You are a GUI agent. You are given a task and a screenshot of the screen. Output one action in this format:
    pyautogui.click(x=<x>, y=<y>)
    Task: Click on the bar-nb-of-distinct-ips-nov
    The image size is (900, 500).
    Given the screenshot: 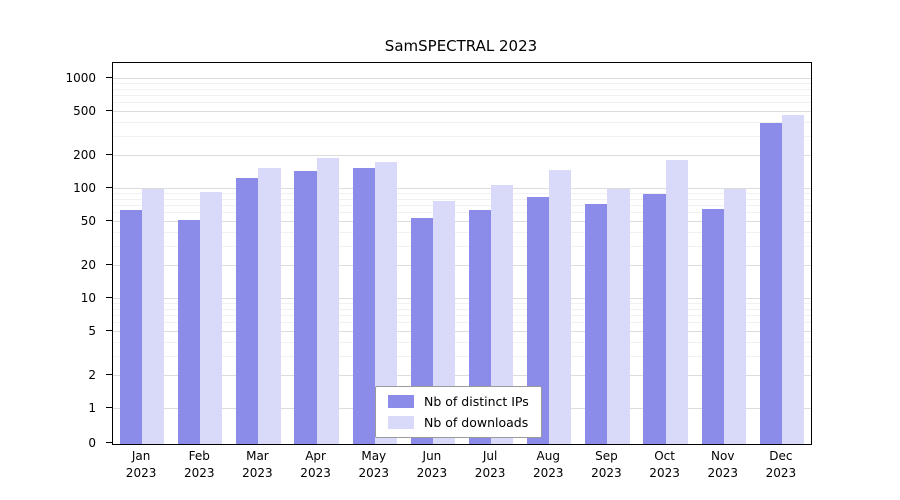 What is the action you would take?
    pyautogui.click(x=712, y=326)
    